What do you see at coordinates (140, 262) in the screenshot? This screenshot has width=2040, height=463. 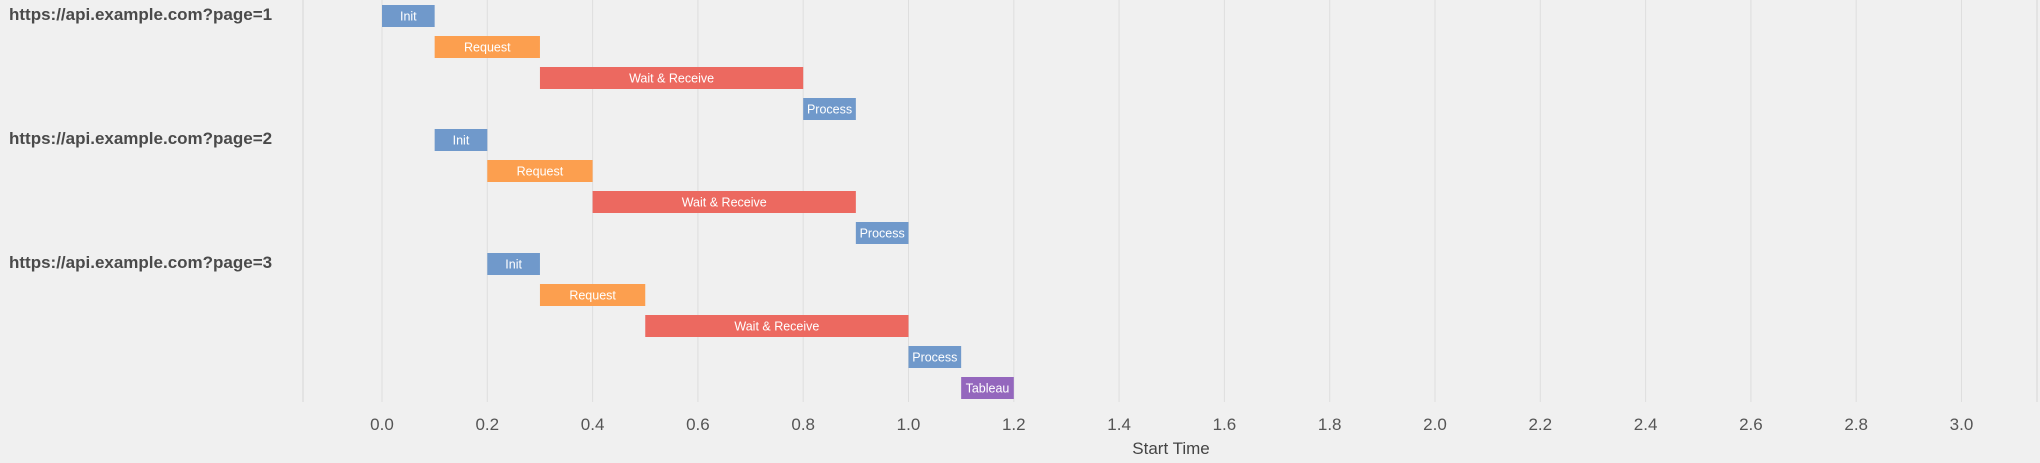 I see `row-label: https://api.example.com?page=3` at bounding box center [140, 262].